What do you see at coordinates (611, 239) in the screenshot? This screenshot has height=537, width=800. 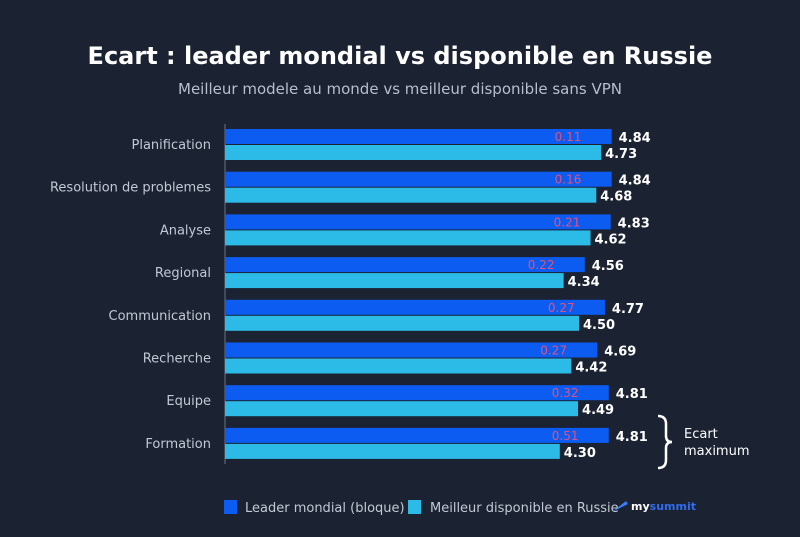 I see `value-label-russia: 4.62` at bounding box center [611, 239].